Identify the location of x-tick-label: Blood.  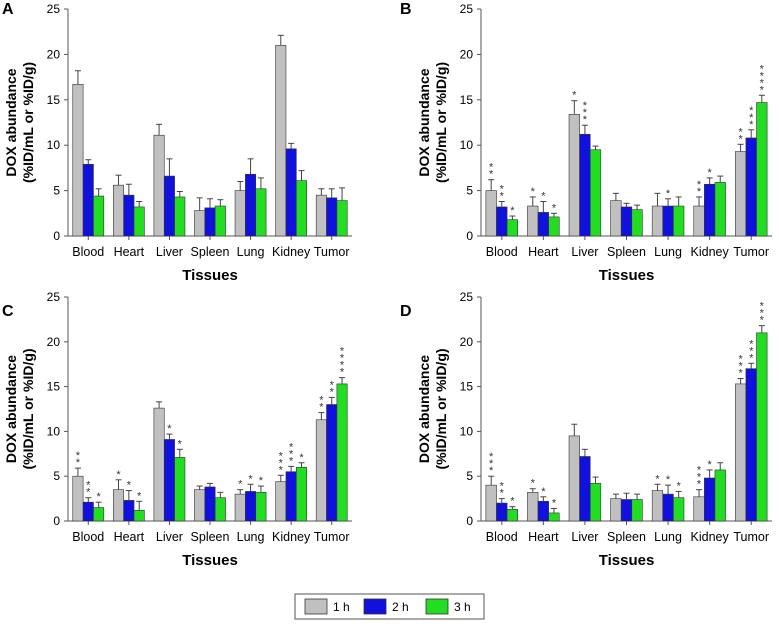
(502, 537).